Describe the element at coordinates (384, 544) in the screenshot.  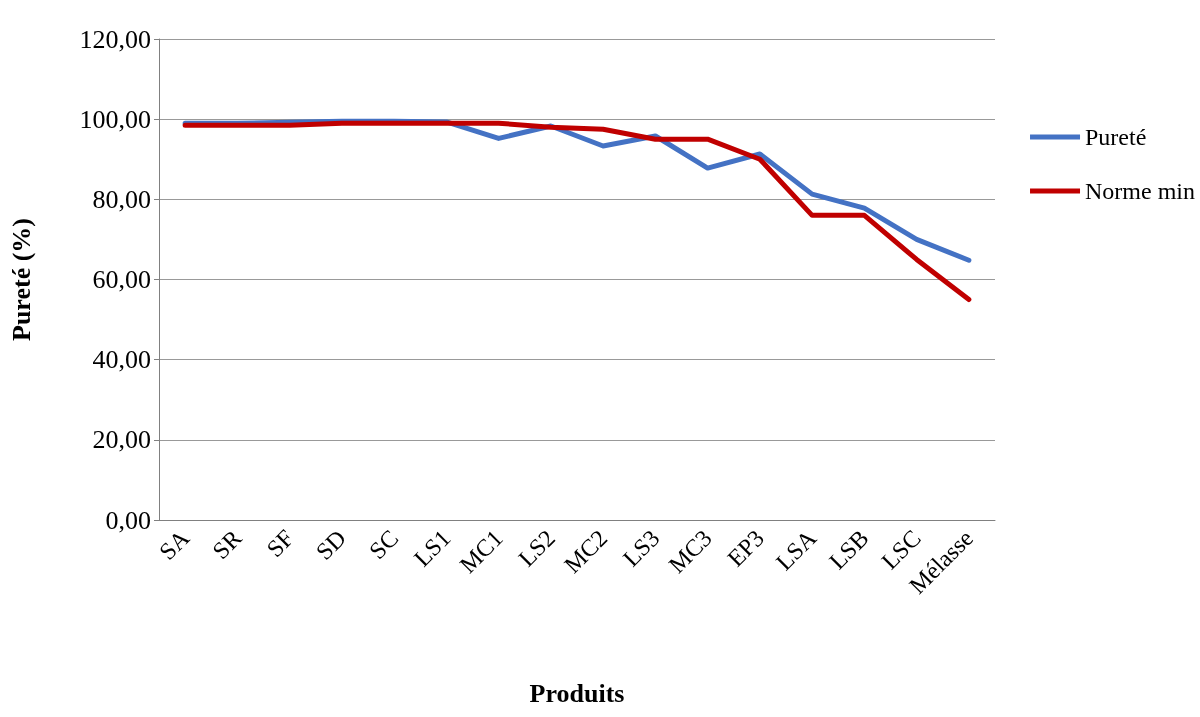
I see `x-tick-label: SC` at that location.